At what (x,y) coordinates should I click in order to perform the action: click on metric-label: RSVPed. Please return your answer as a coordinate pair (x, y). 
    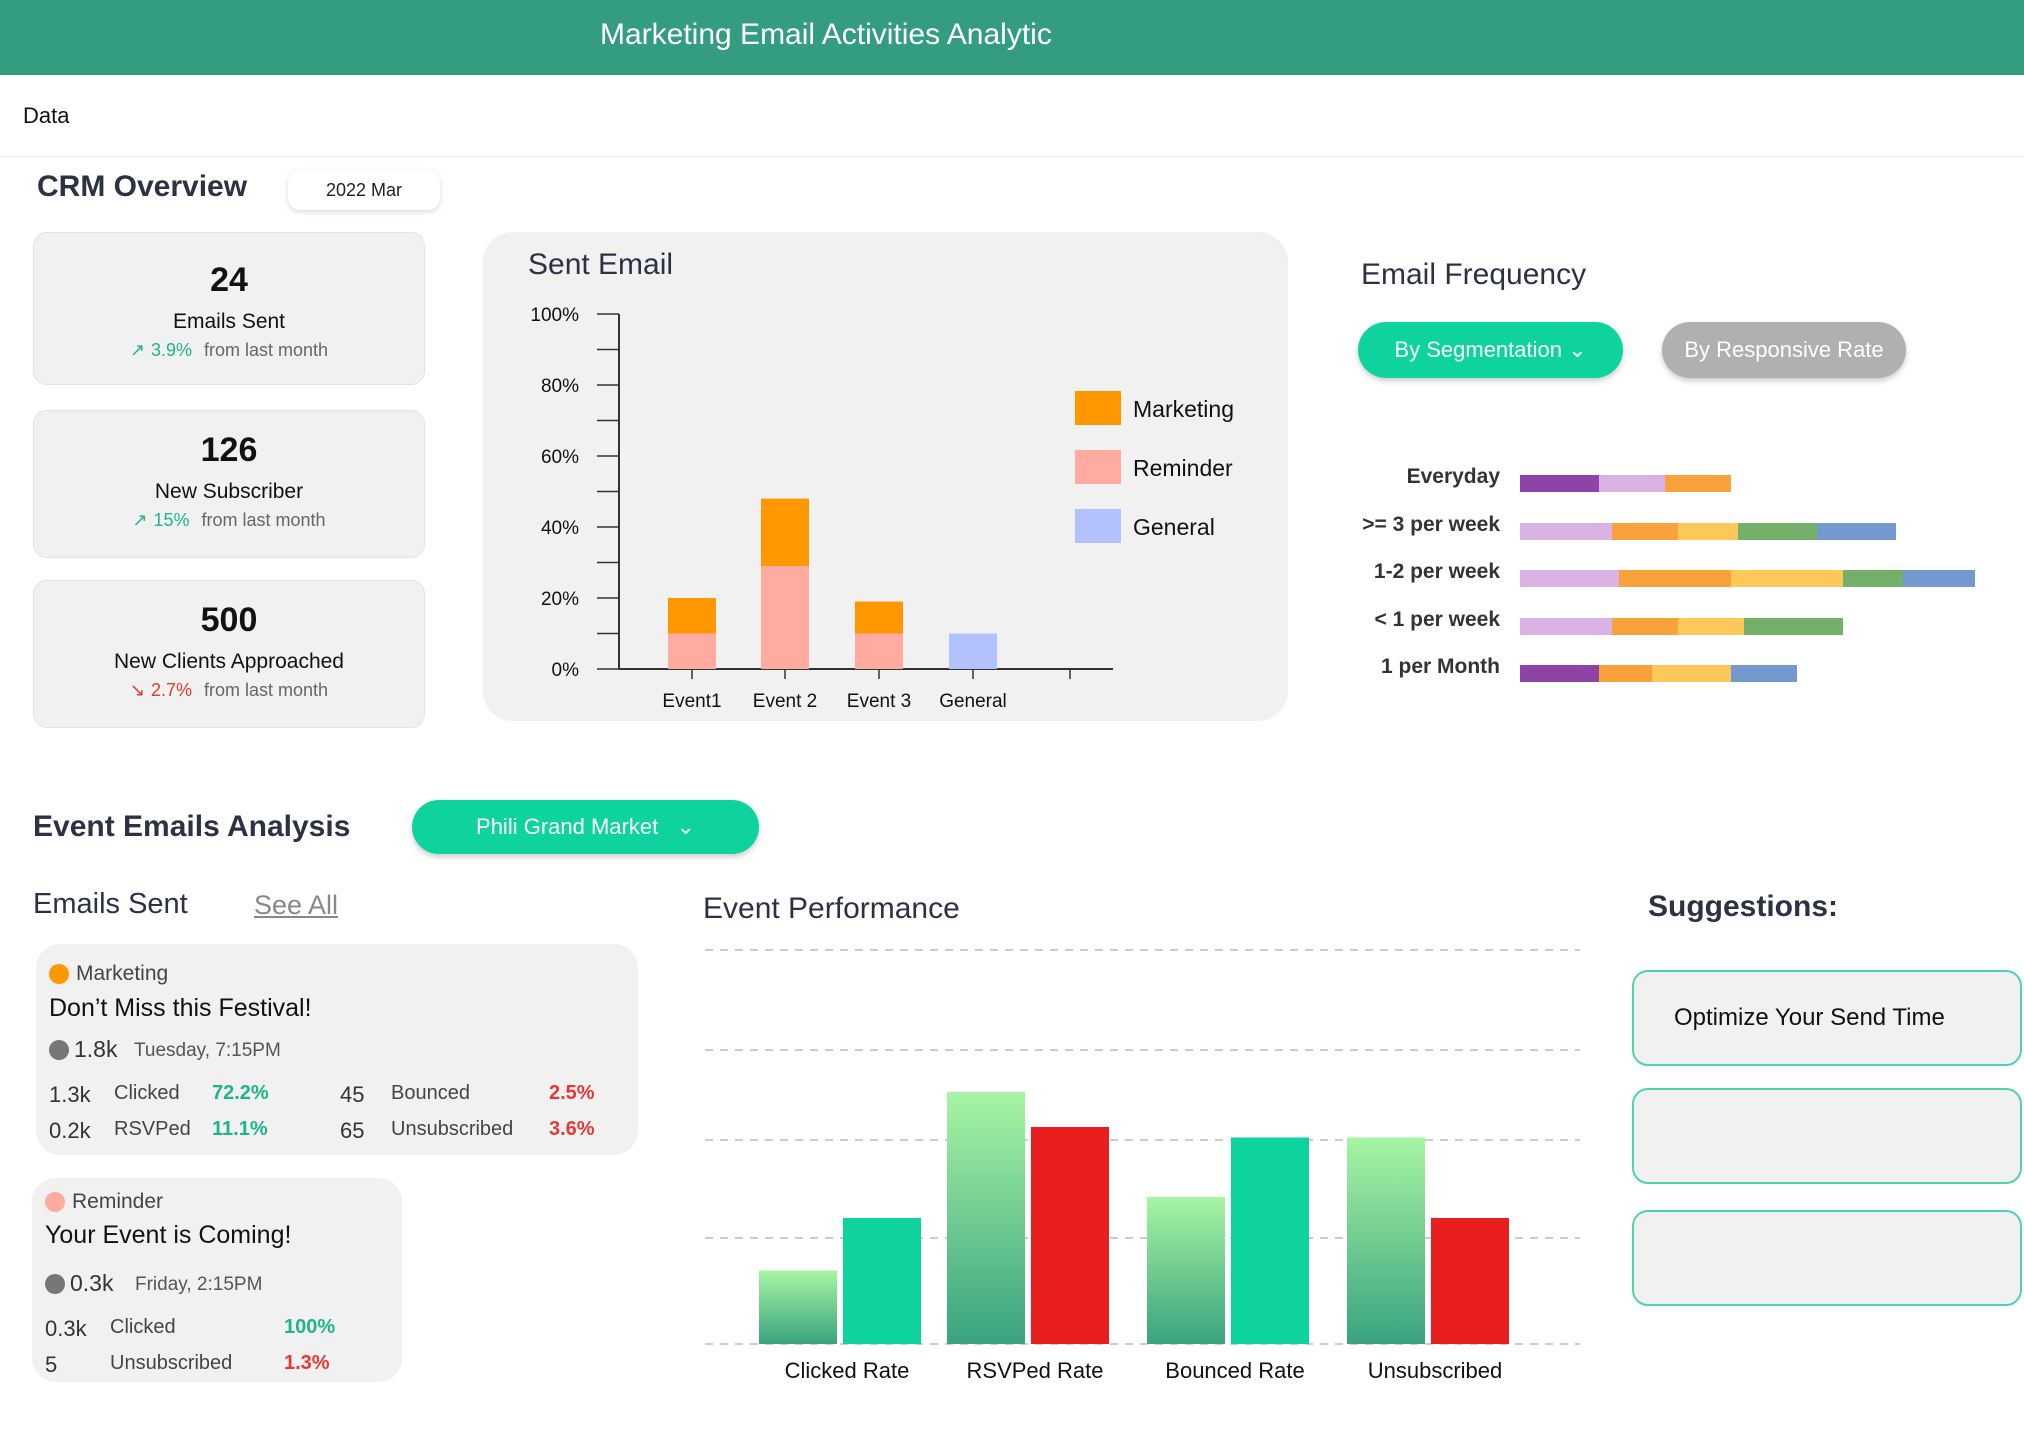
    Looking at the image, I should click on (152, 1129).